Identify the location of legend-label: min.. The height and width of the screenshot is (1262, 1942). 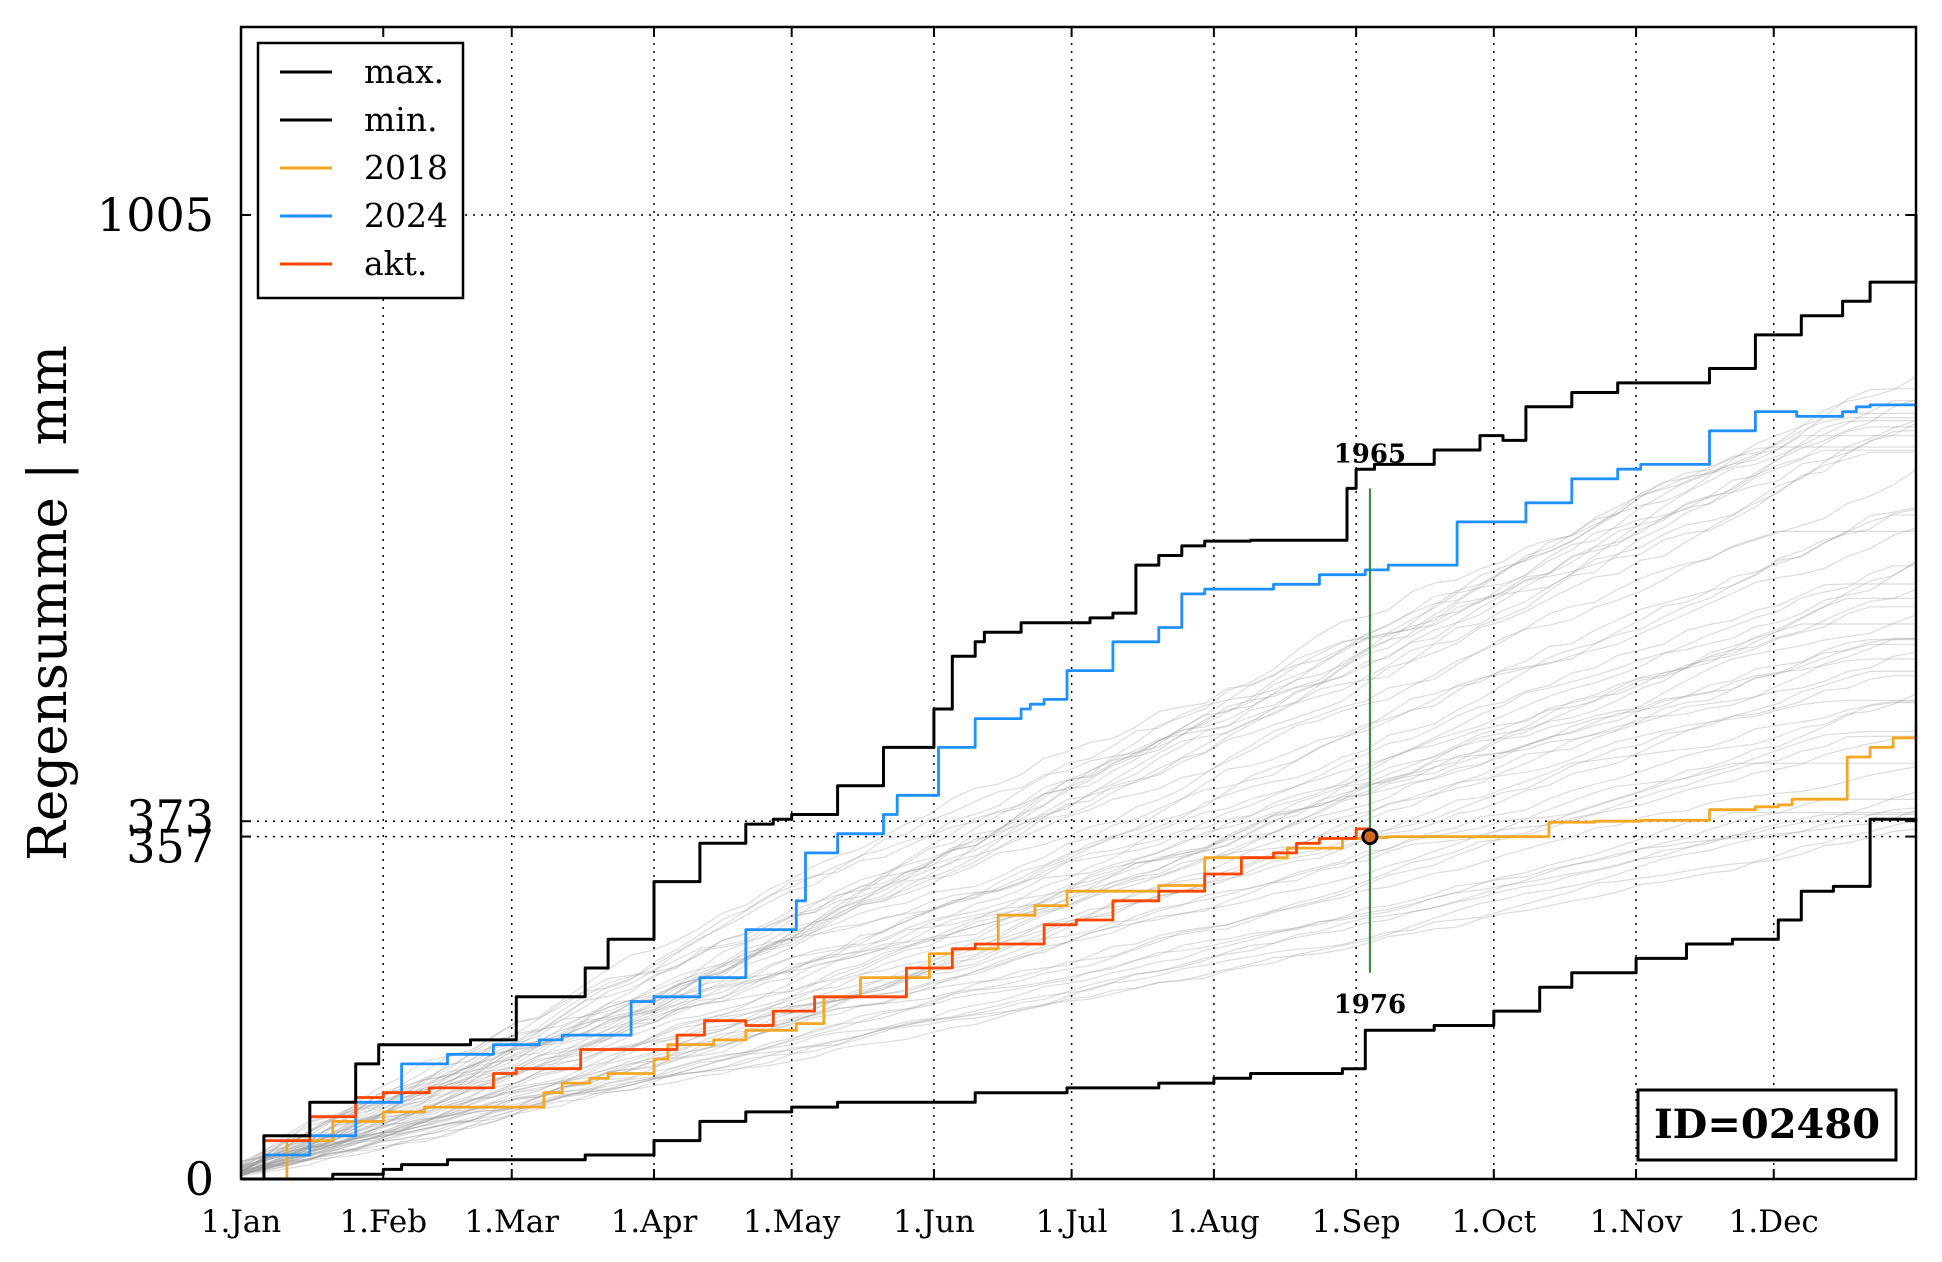
(401, 119).